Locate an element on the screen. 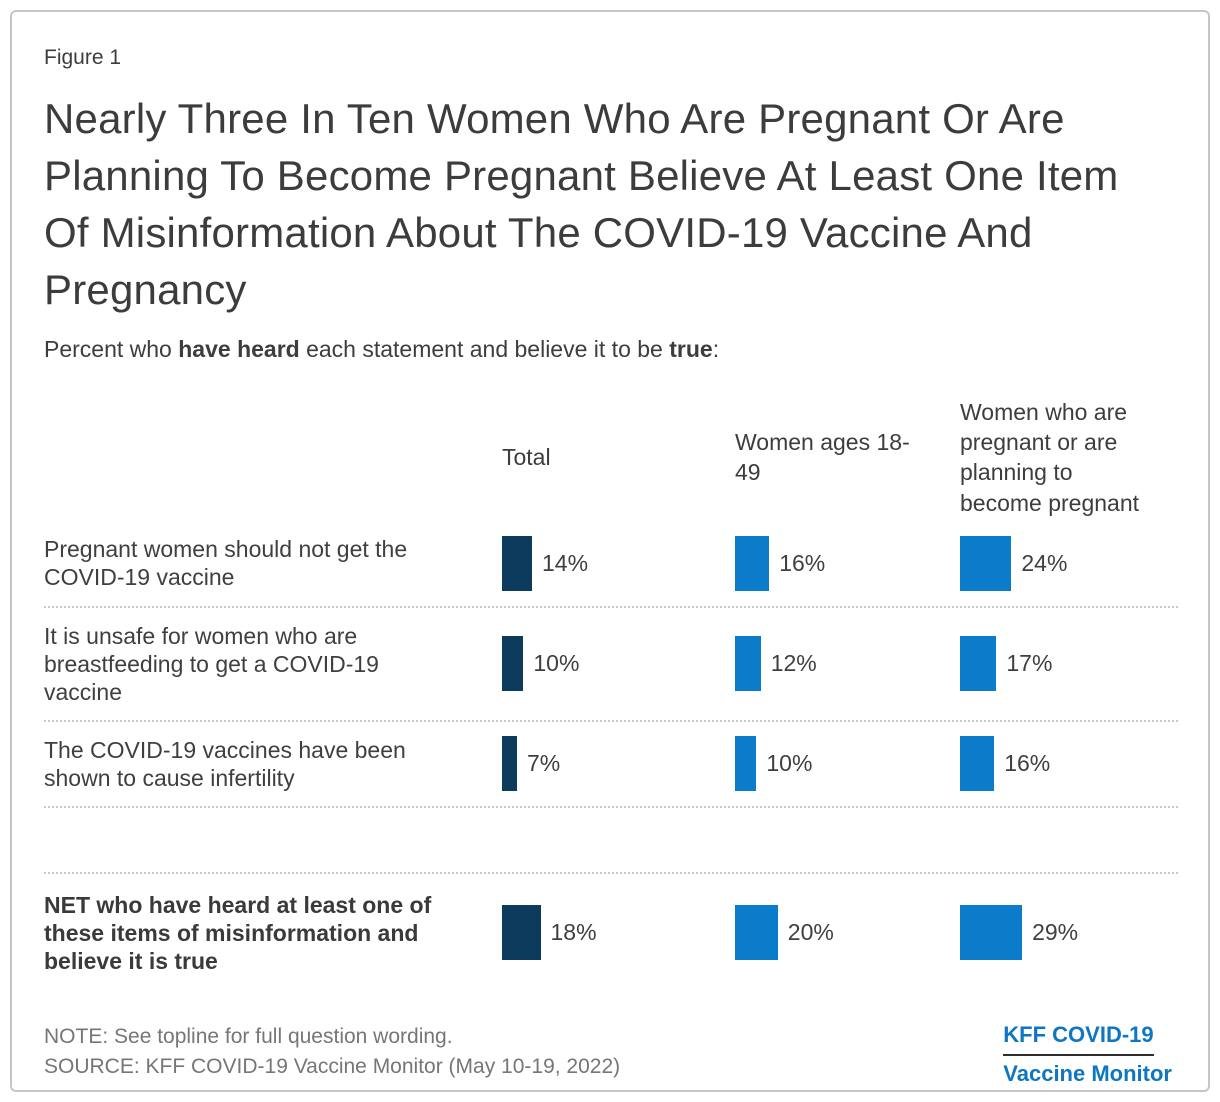 This screenshot has height=1102, width=1220. value-label: 29% is located at coordinates (1055, 932).